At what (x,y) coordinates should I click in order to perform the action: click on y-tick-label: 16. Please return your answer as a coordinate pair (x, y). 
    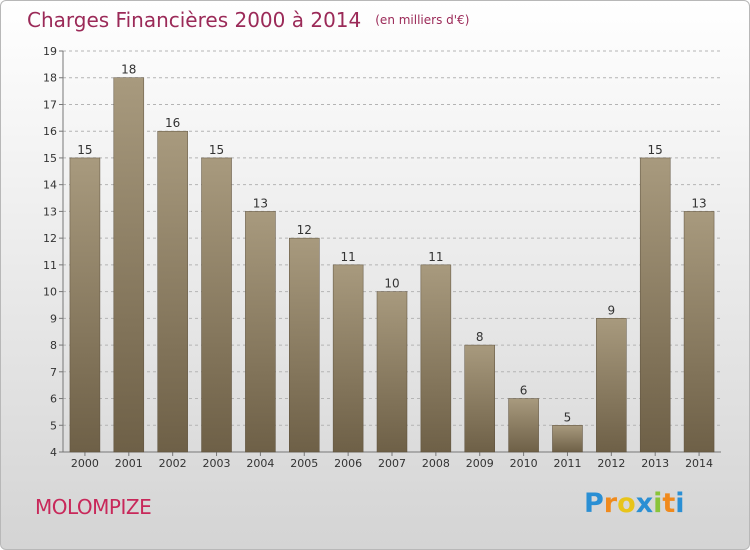
    Looking at the image, I should click on (50, 131).